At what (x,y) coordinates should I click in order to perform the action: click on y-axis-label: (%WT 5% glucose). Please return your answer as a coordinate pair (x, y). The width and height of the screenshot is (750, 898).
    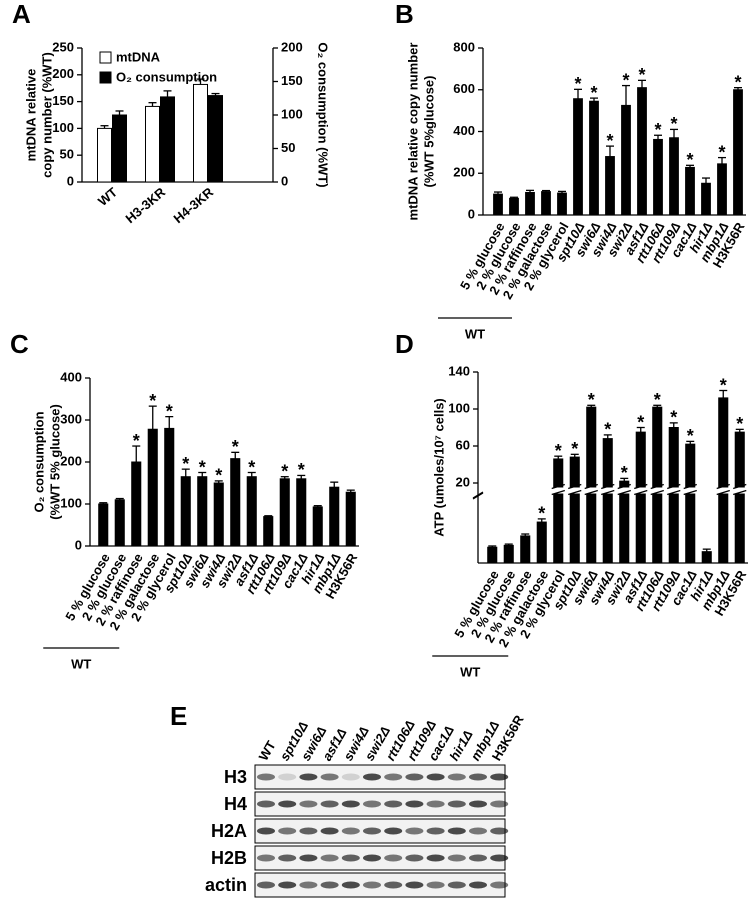
    Looking at the image, I should click on (54, 462).